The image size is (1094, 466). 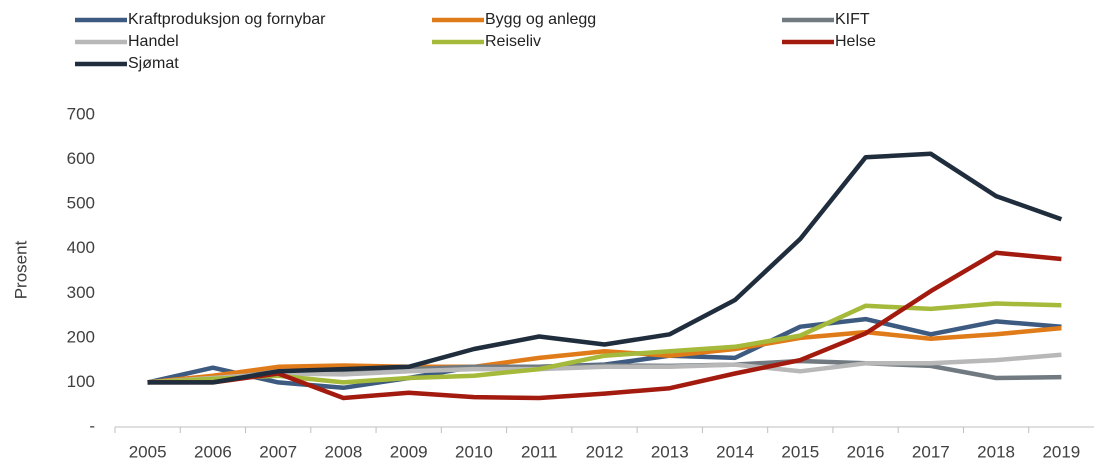 What do you see at coordinates (852, 19) in the screenshot?
I see `legend-label: KIFT` at bounding box center [852, 19].